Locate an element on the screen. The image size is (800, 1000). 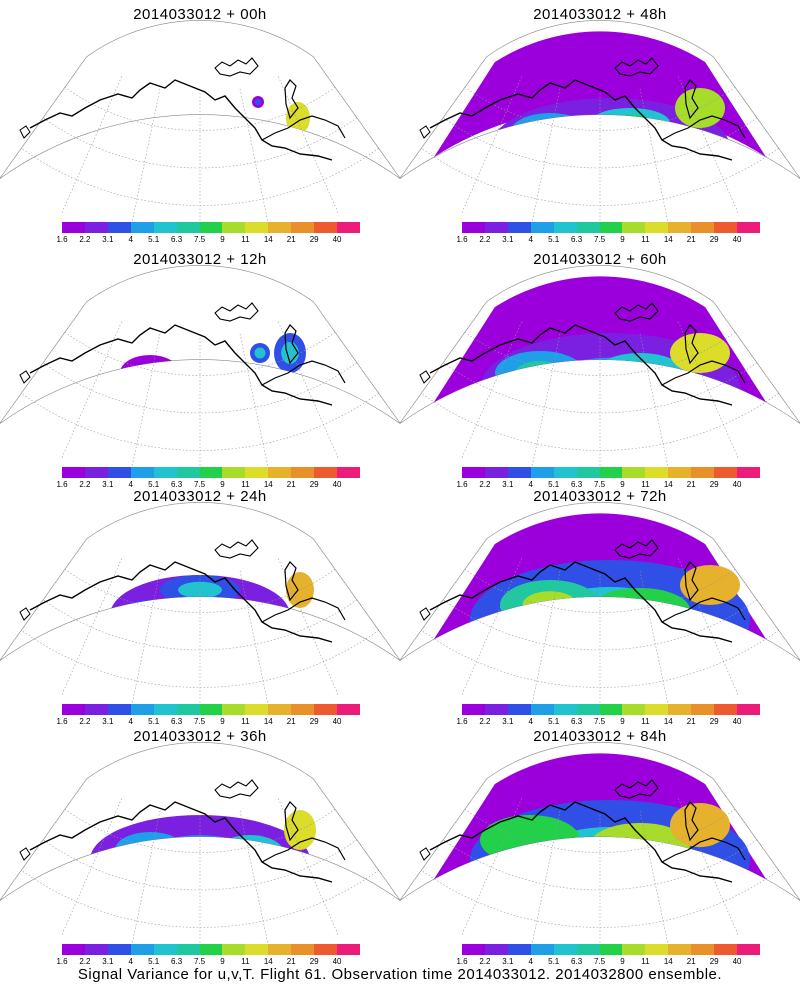
panel-title: 2014033012 + 84h is located at coordinates (600, 736).